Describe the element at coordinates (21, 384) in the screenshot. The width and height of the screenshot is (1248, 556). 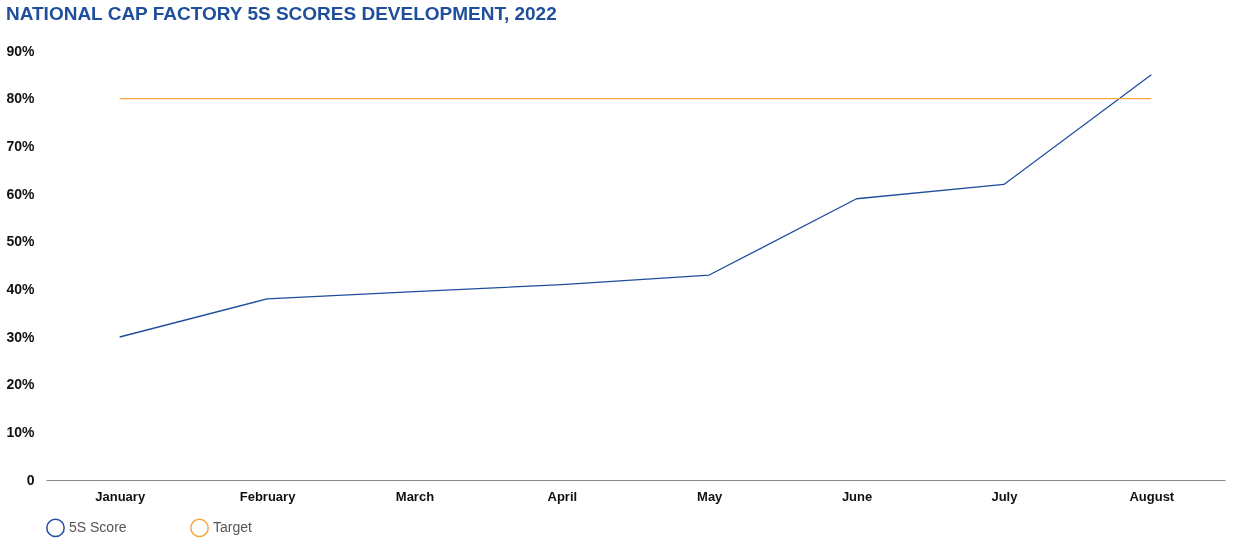
I see `y-tick-label: 20%` at that location.